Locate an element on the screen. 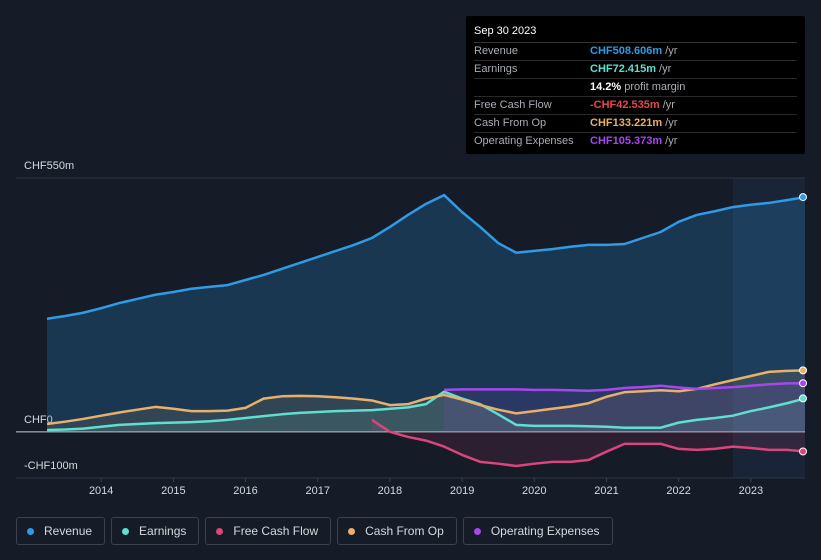  tooltip-label is located at coordinates (532, 87).